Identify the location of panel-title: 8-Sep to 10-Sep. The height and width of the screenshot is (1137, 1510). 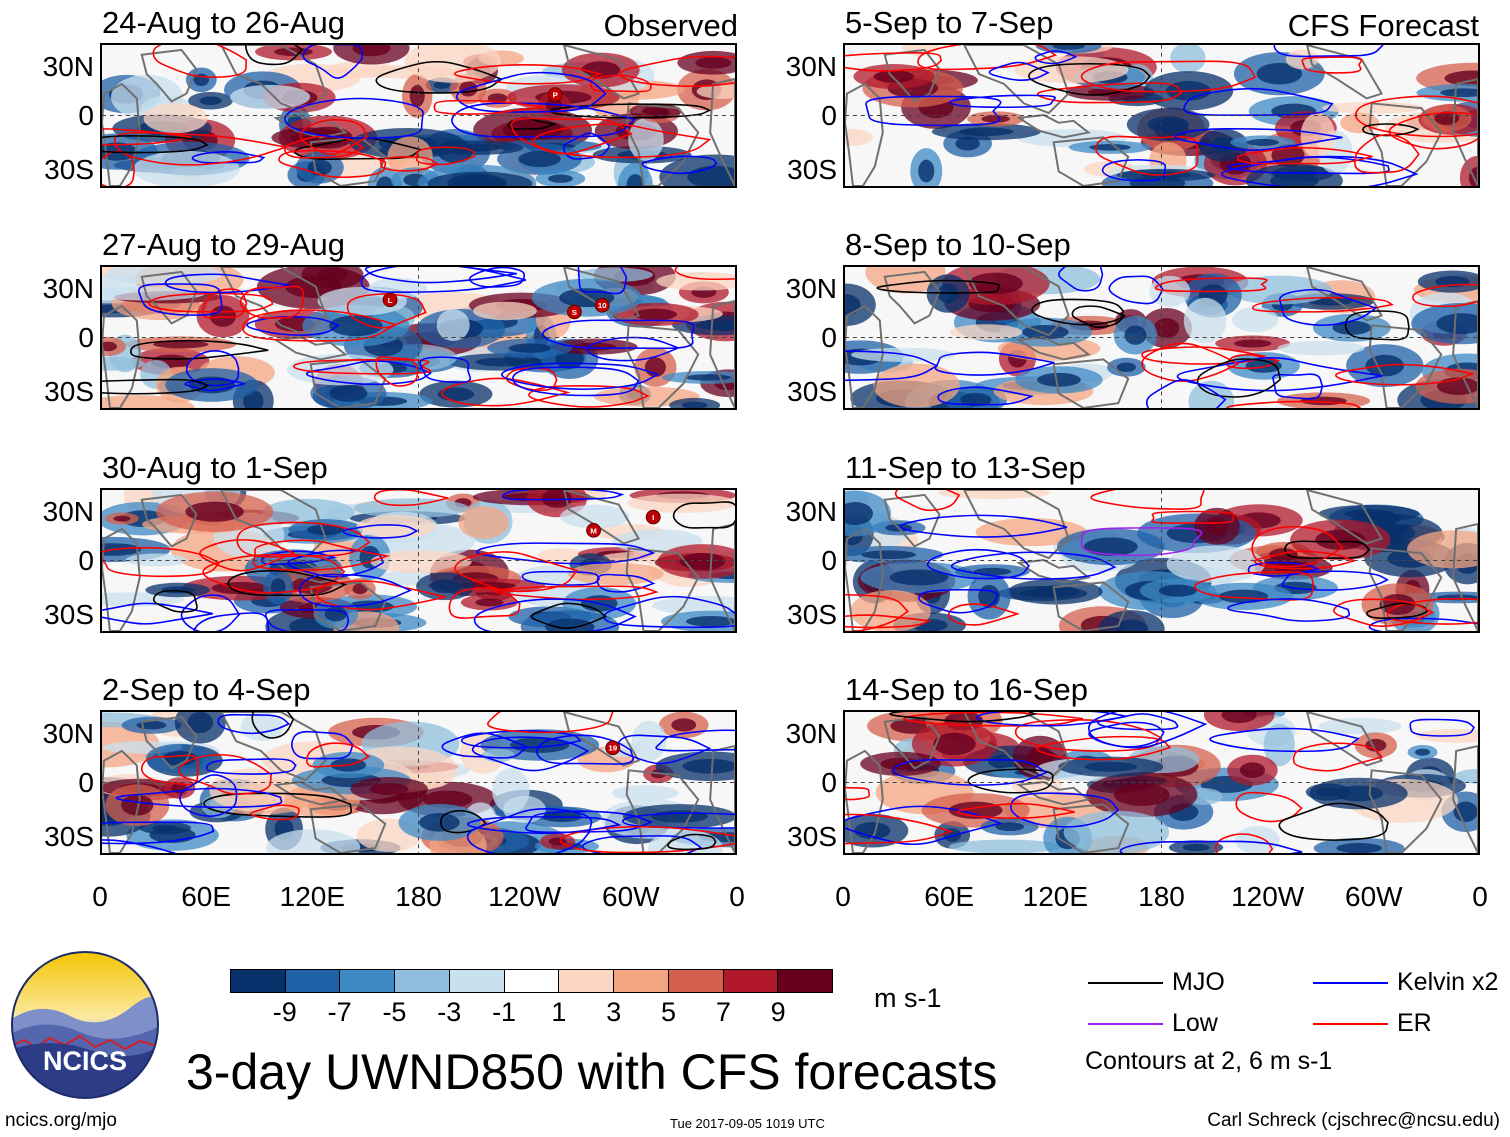
(958, 244).